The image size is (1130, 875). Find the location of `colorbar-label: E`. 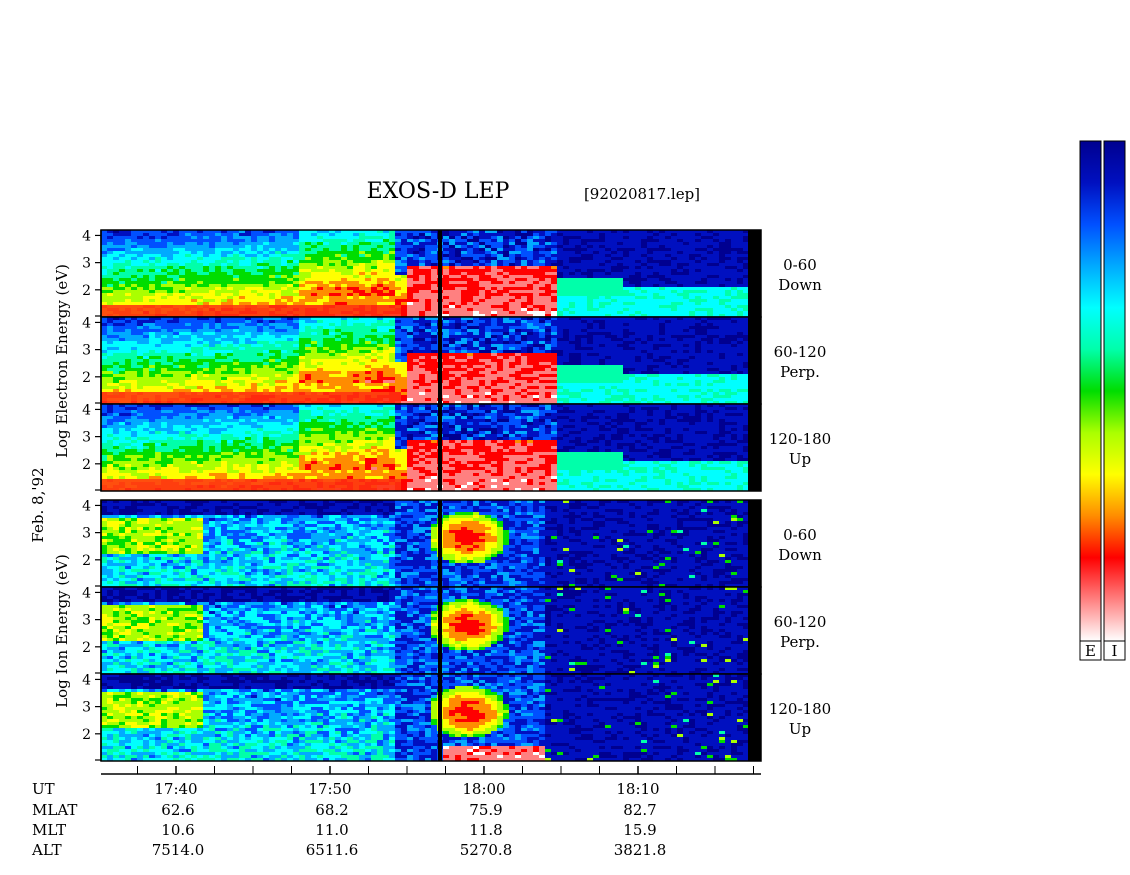

colorbar-label: E is located at coordinates (1090, 651).